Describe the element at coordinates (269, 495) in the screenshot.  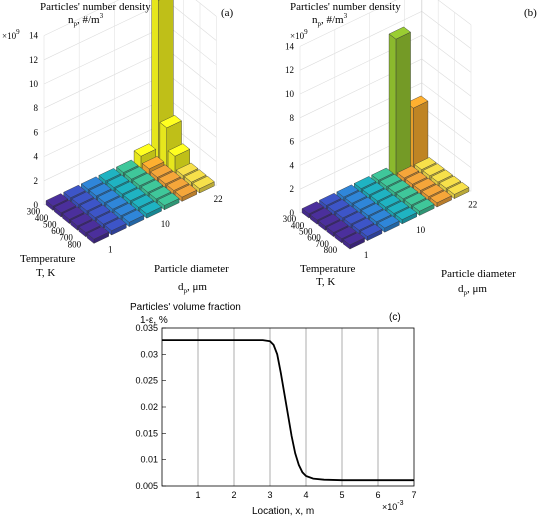
I see `x-tick-label: 3` at that location.